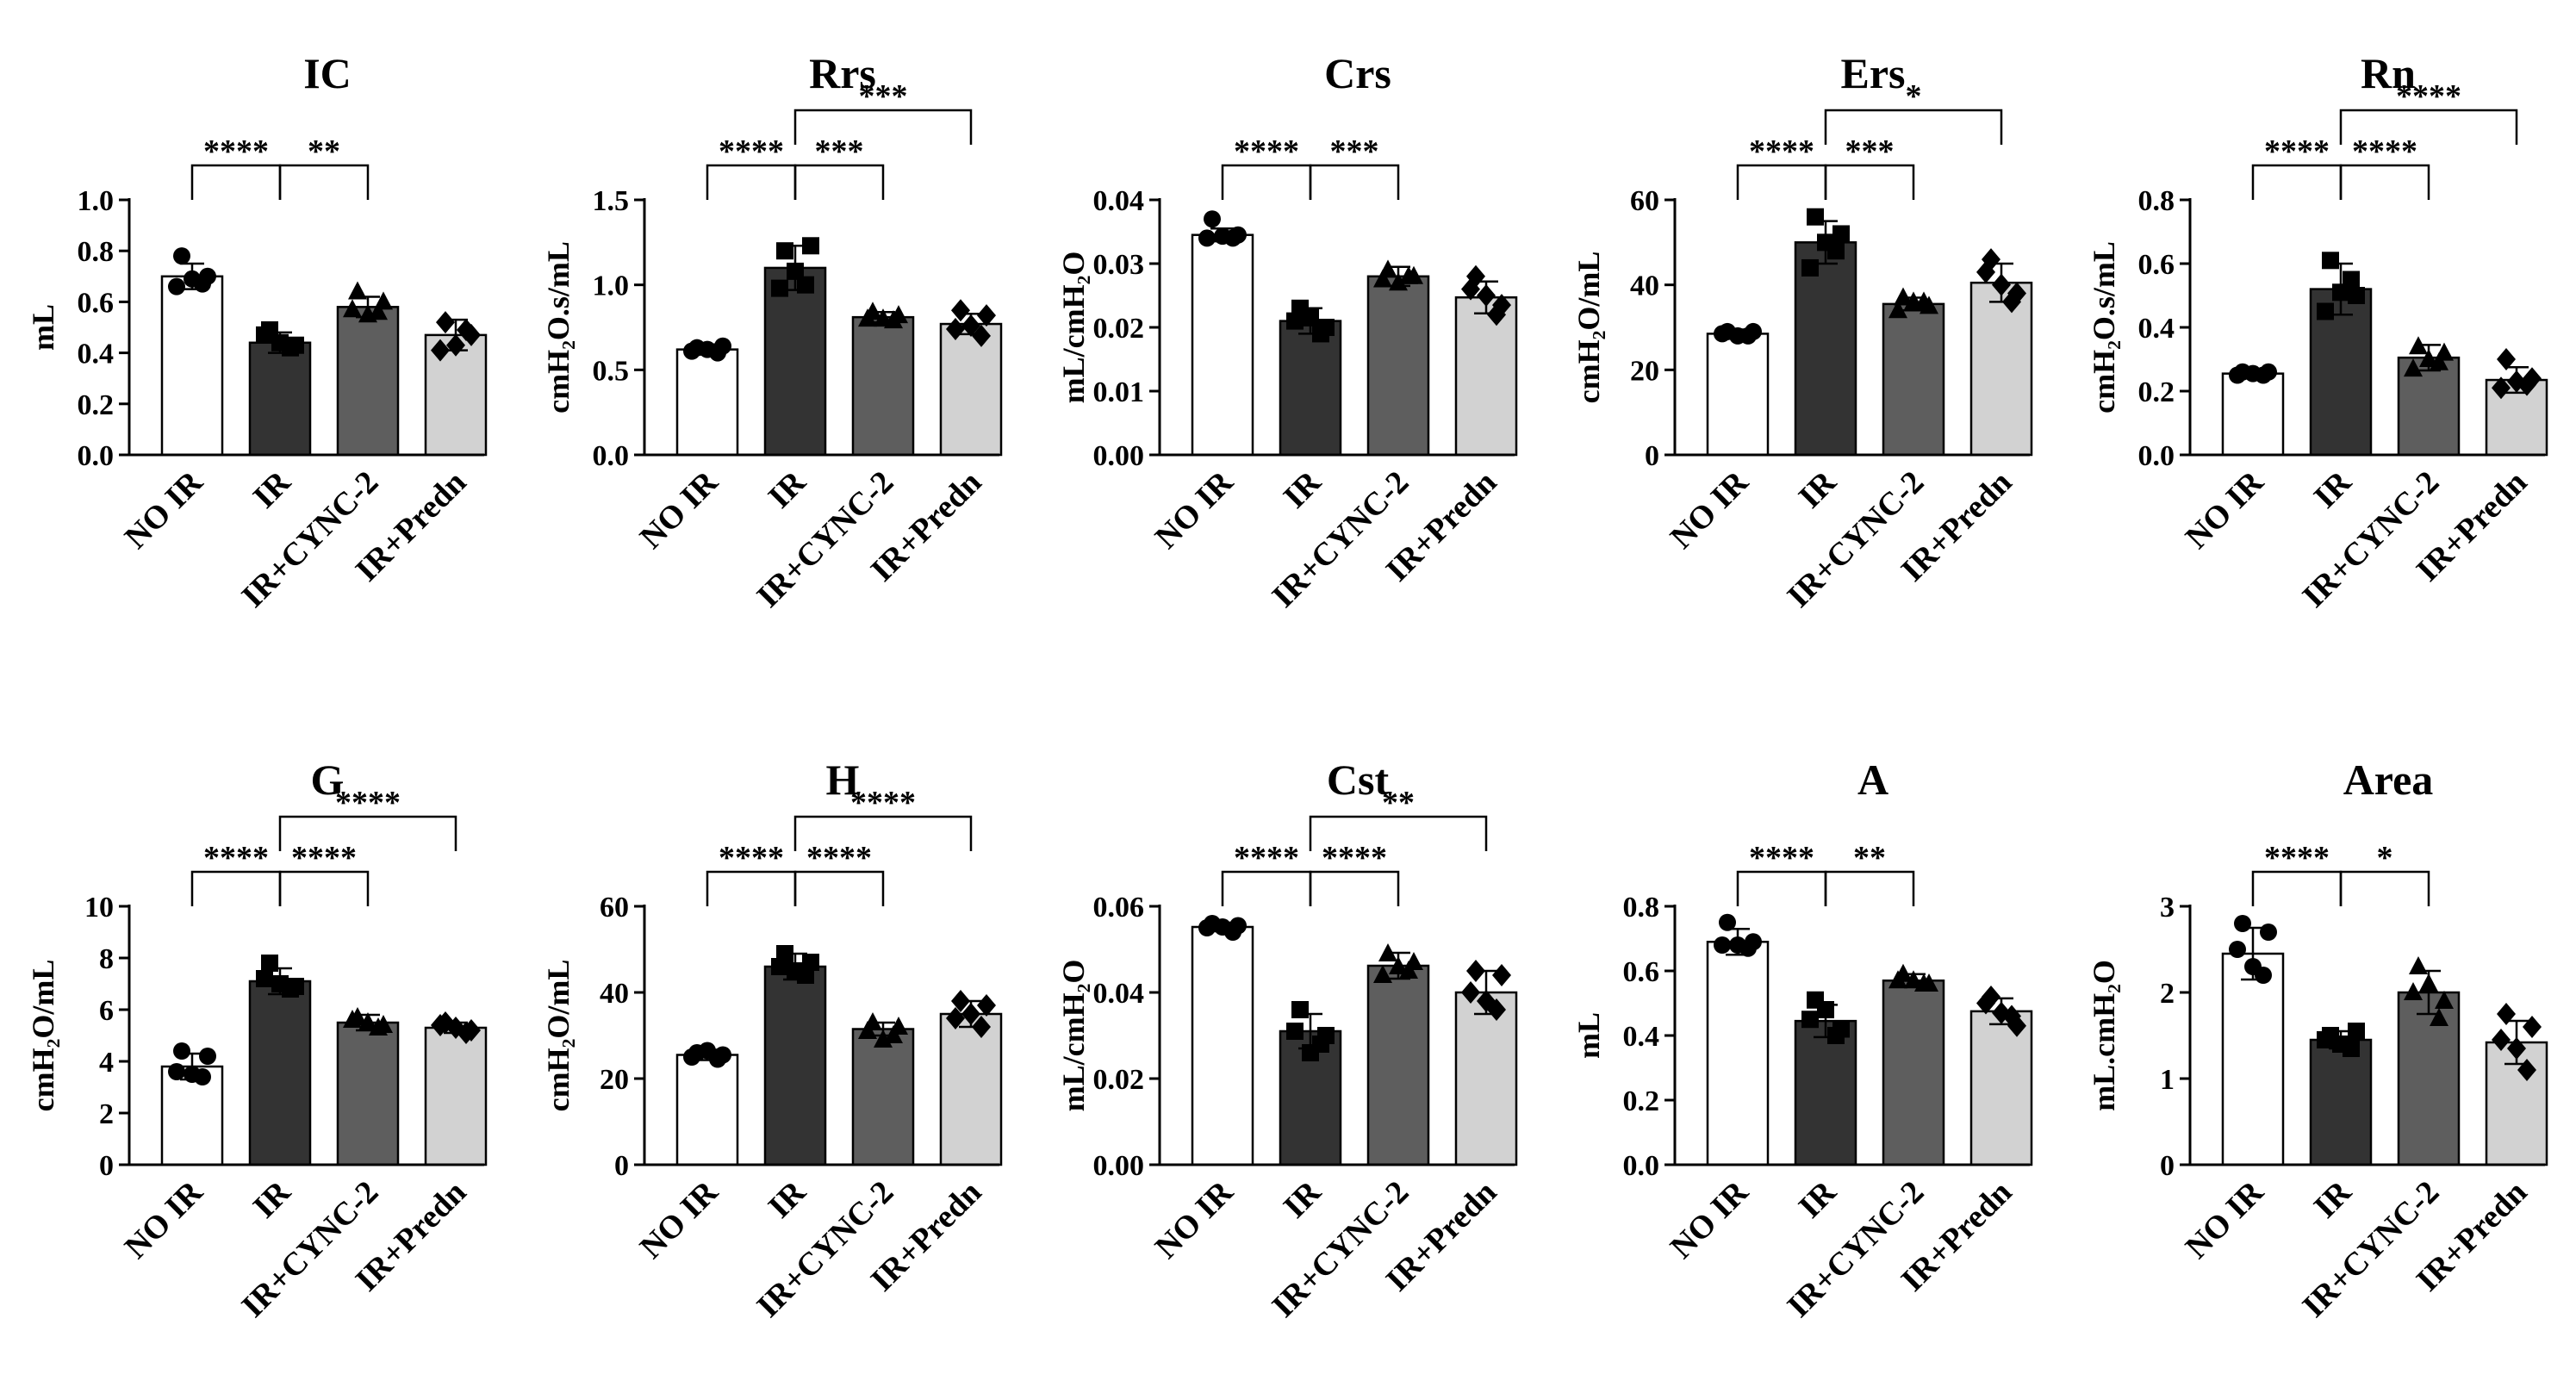 The height and width of the screenshot is (1387, 2576). Describe the element at coordinates (612, 371) in the screenshot. I see `y-tick-label: 0.5` at that location.